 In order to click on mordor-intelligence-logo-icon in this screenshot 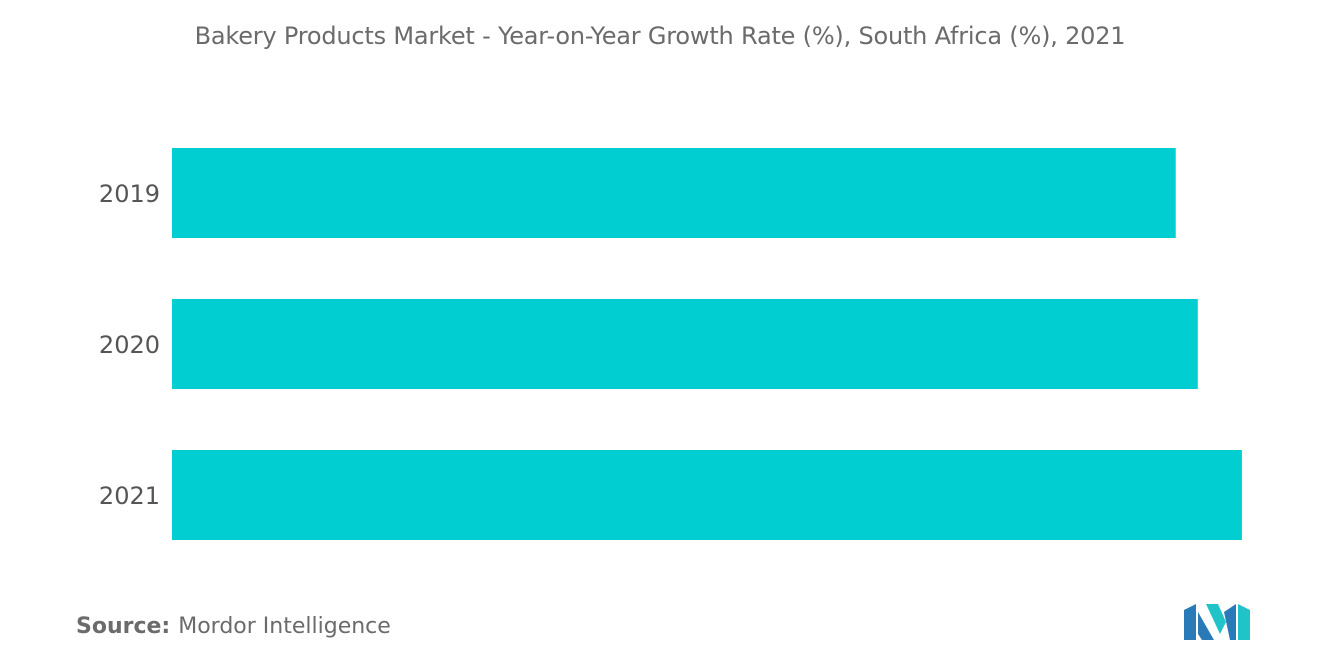, I will do `click(1217, 622)`.